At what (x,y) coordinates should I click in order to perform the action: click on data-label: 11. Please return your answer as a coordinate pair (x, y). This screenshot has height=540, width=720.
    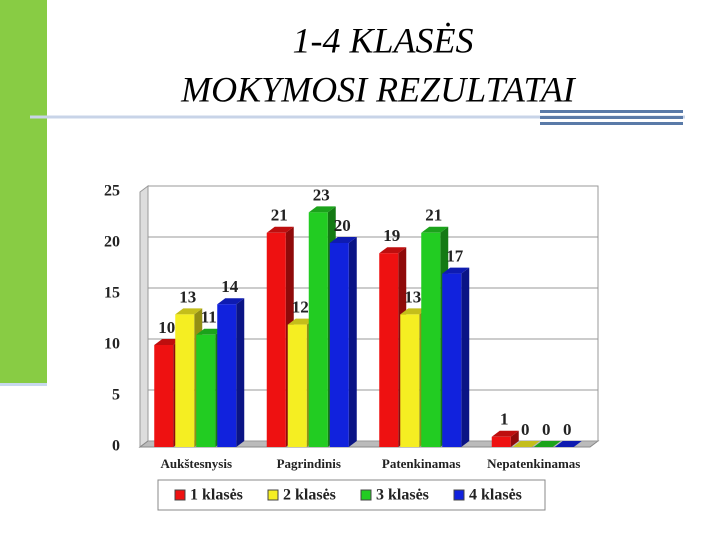
    Looking at the image, I should click on (209, 317).